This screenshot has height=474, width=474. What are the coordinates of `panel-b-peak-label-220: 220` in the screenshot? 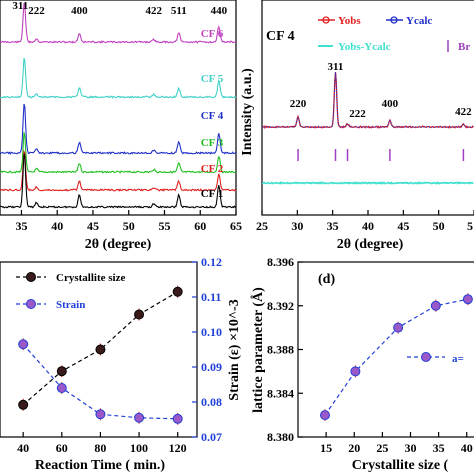 It's located at (298, 104).